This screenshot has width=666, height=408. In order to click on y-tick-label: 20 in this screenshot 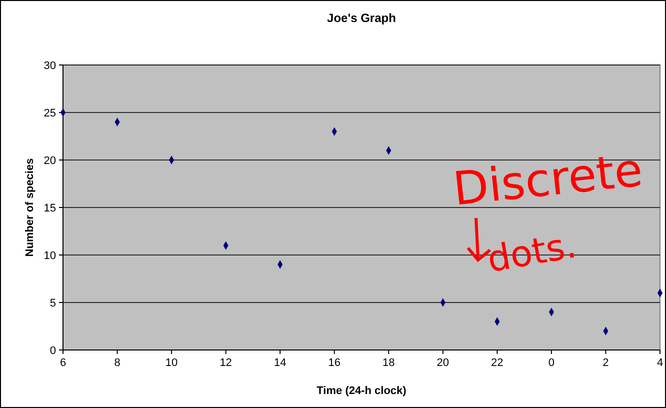, I will do `click(50, 160)`.